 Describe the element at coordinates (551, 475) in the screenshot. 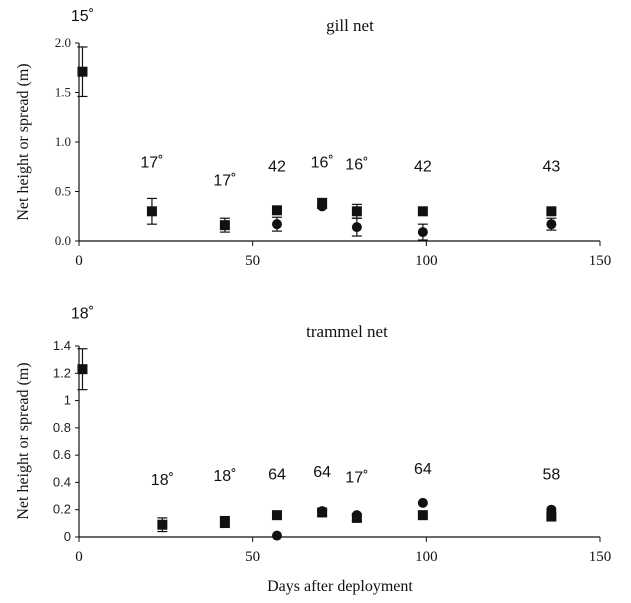

I see `point-annotation: 58` at that location.